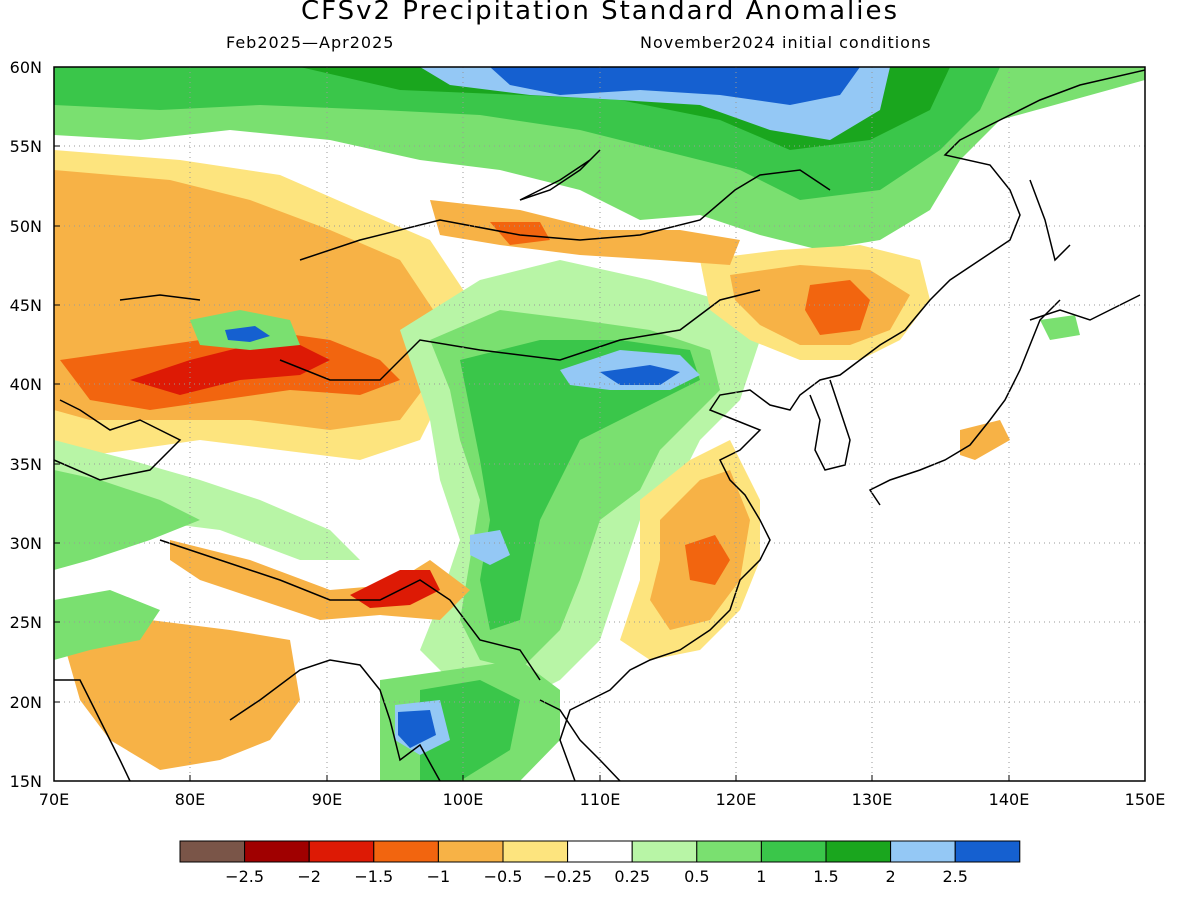 This screenshot has width=1200, height=900. What do you see at coordinates (92, 730) in the screenshot?
I see `coast-india` at bounding box center [92, 730].